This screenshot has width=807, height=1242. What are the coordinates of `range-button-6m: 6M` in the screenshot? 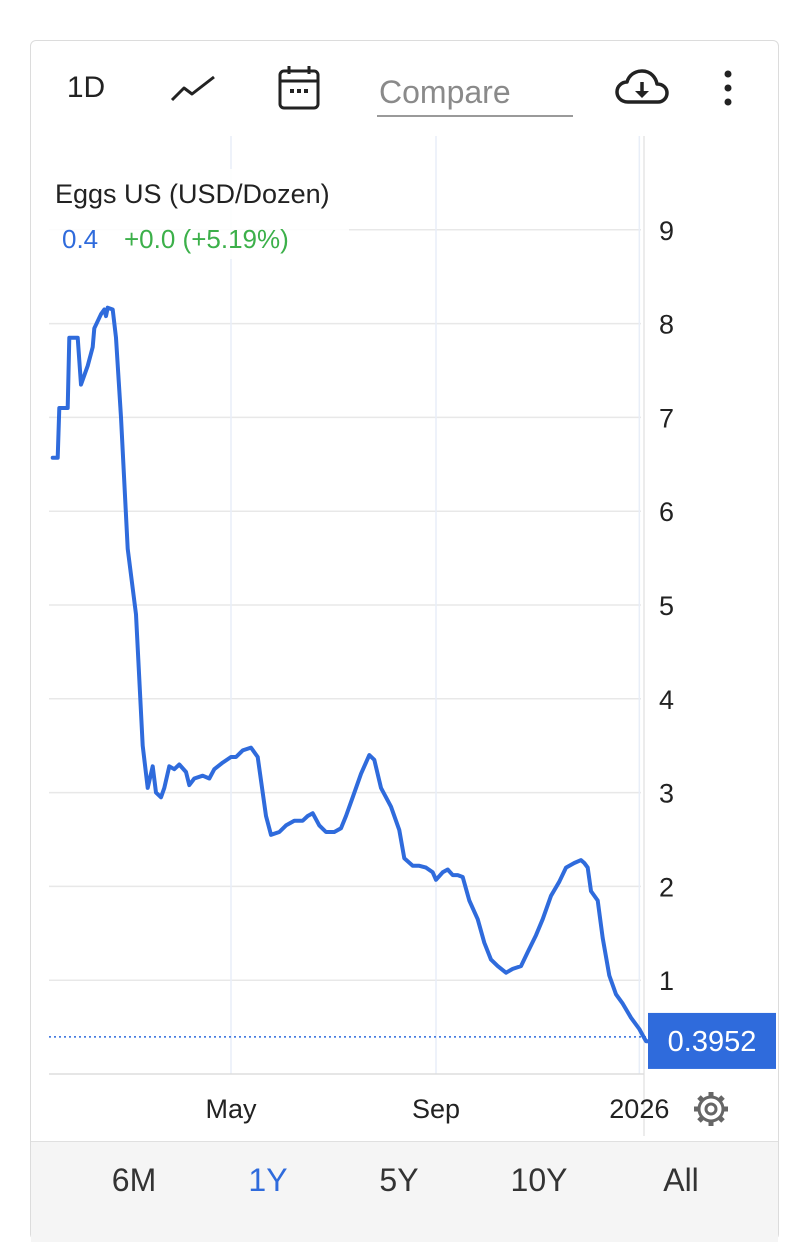 It's located at (134, 1180).